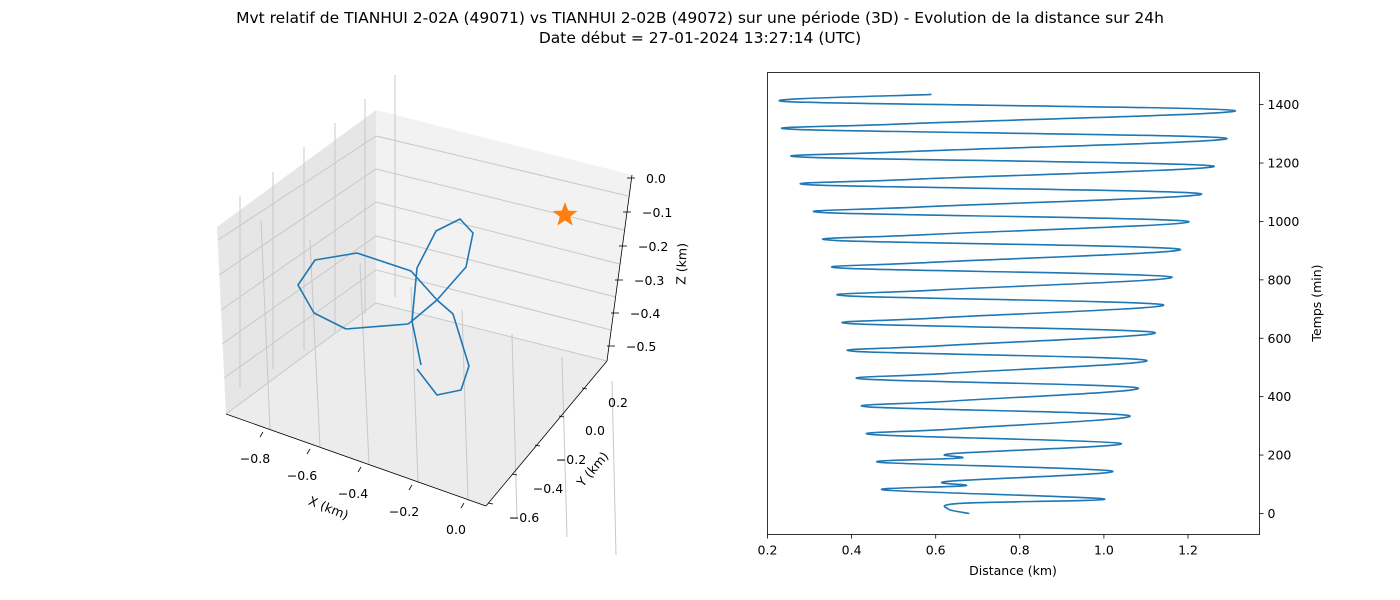  What do you see at coordinates (548, 488) in the screenshot?
I see `y-tick-label: −0.4` at bounding box center [548, 488].